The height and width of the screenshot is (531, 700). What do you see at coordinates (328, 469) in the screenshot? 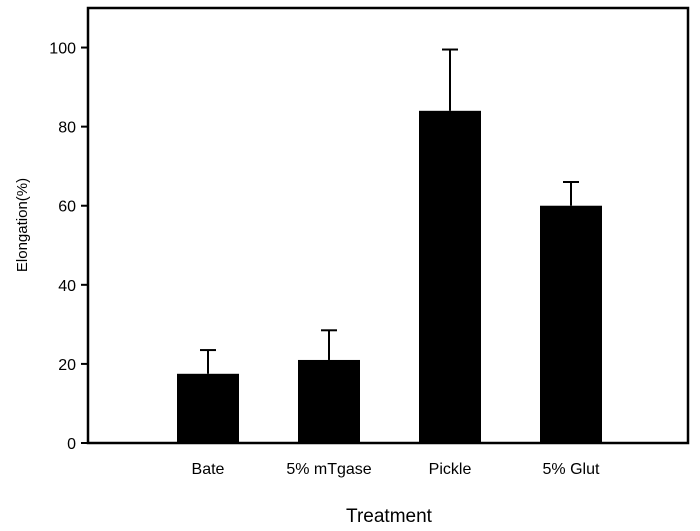
I see `x-tick-label: 5% mTgase` at bounding box center [328, 469].